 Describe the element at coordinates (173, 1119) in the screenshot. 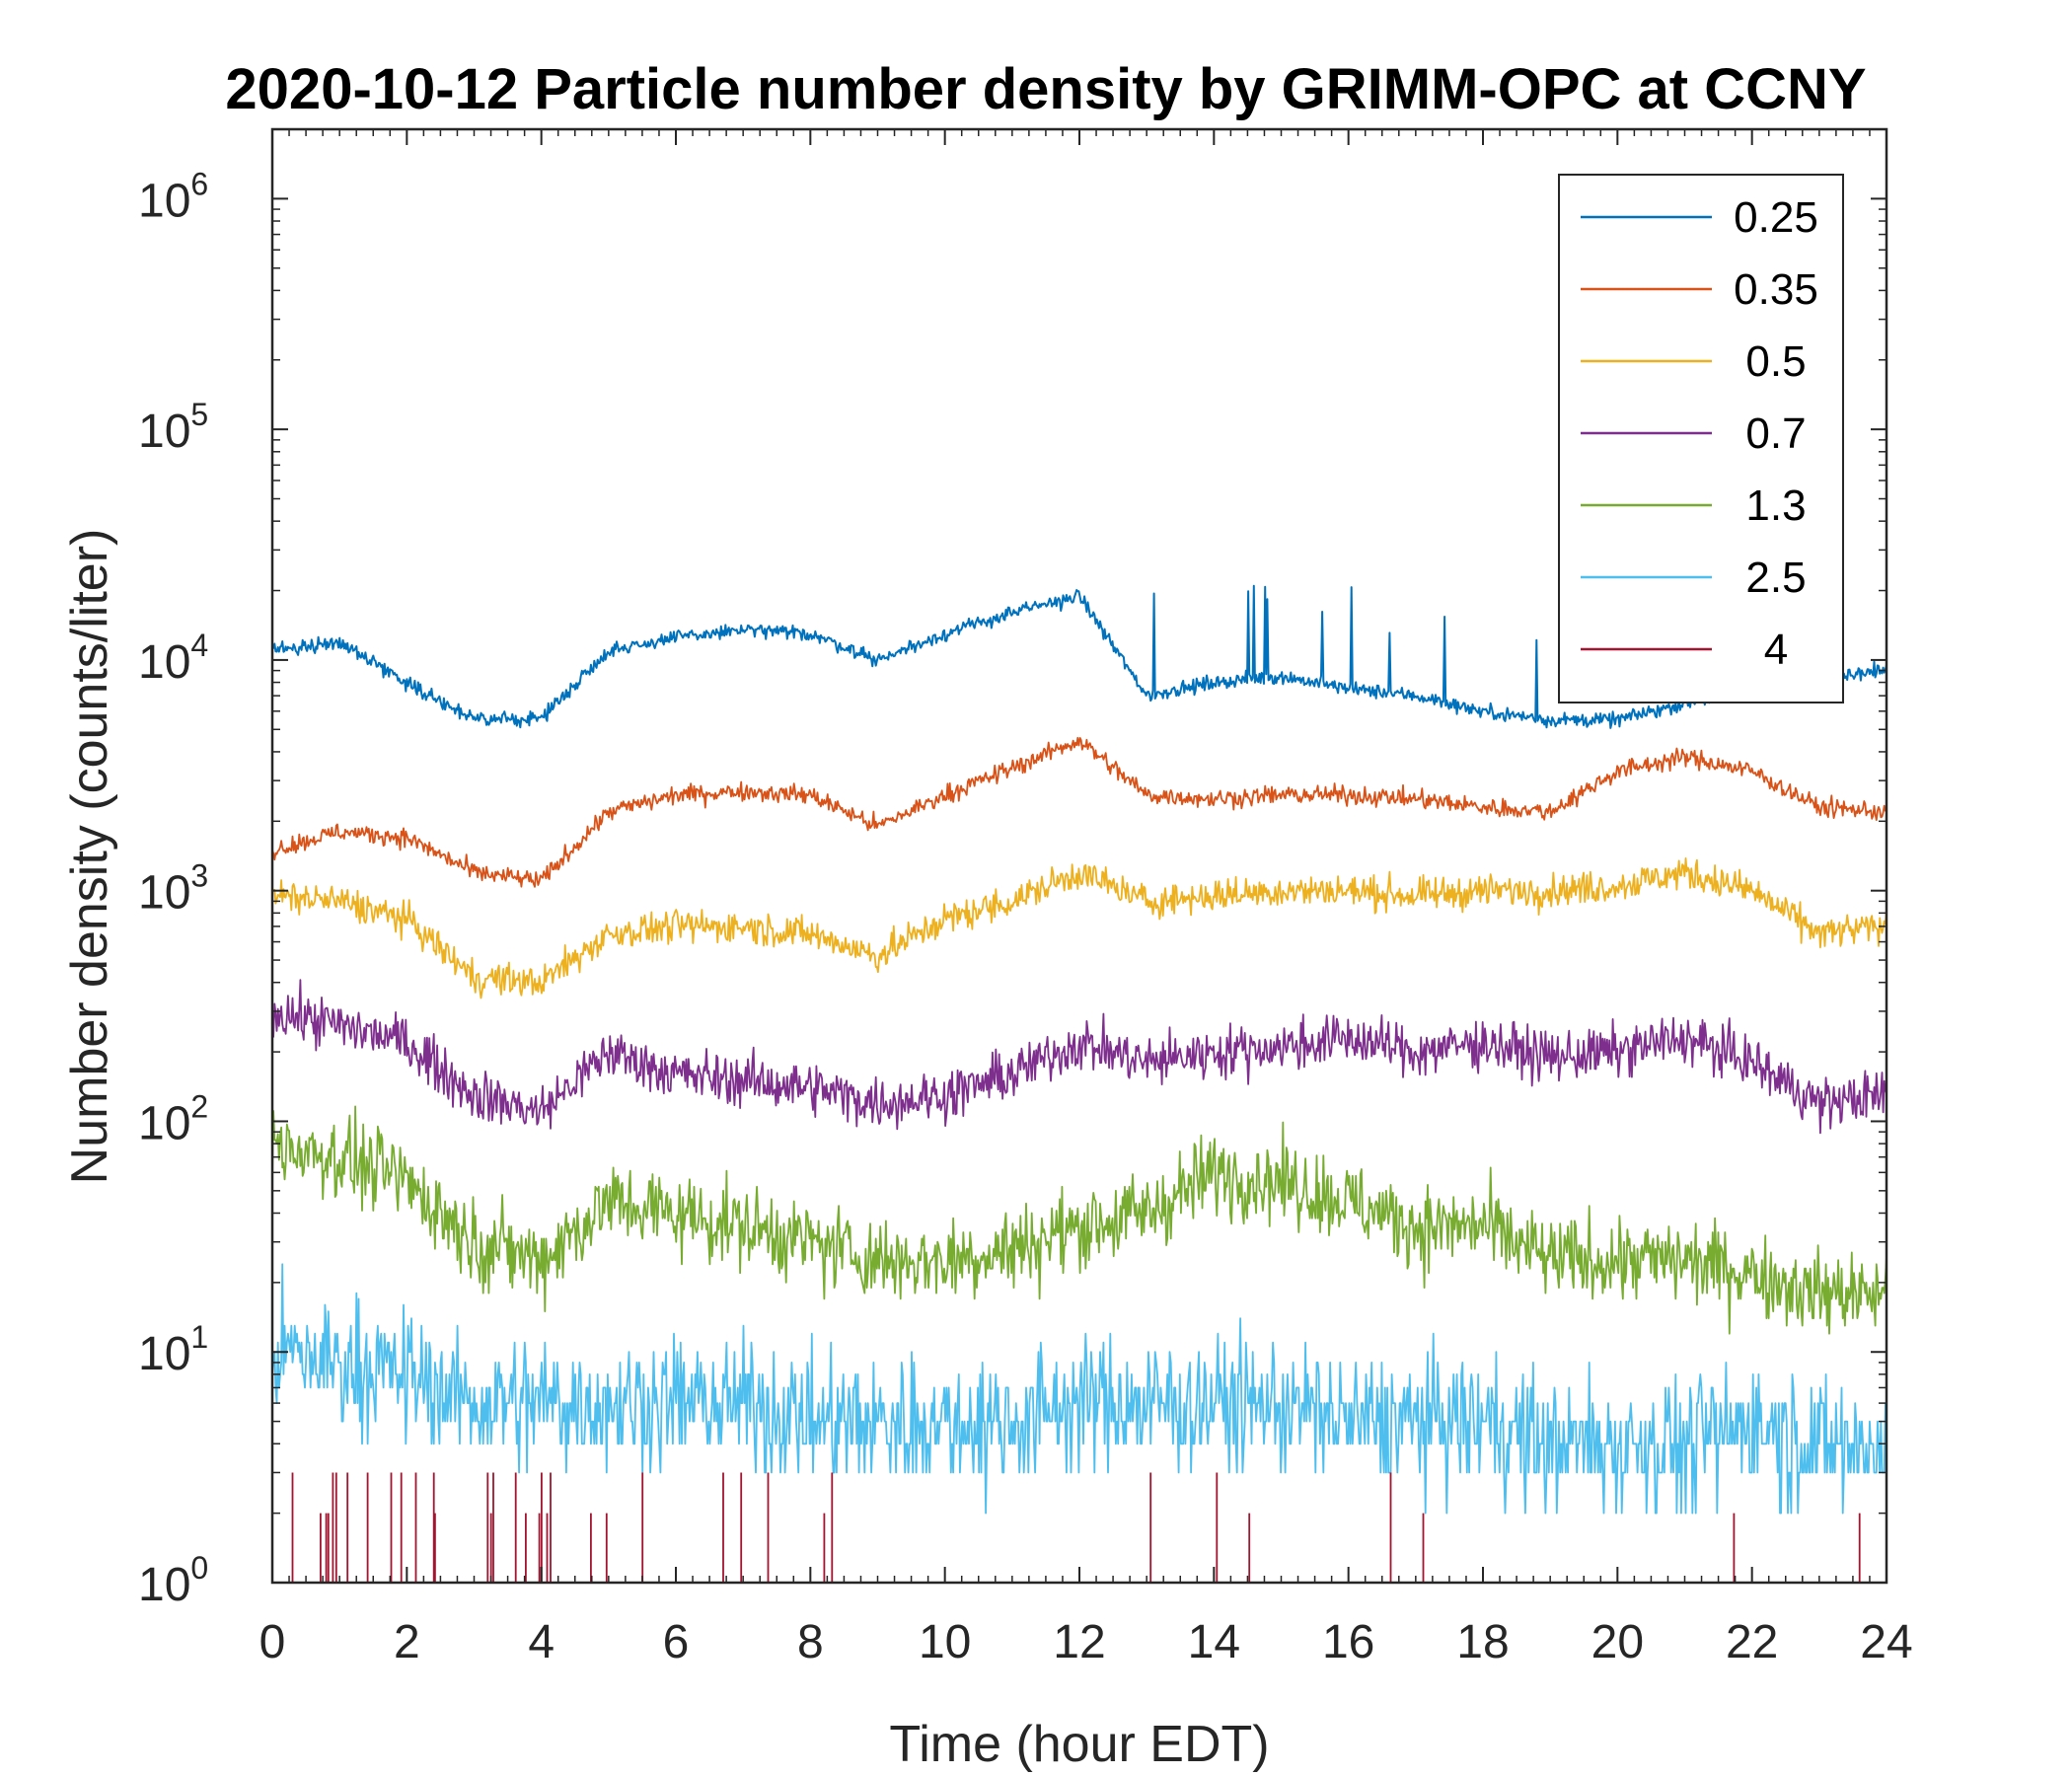

I see `y-tick-label: 10²` at that location.